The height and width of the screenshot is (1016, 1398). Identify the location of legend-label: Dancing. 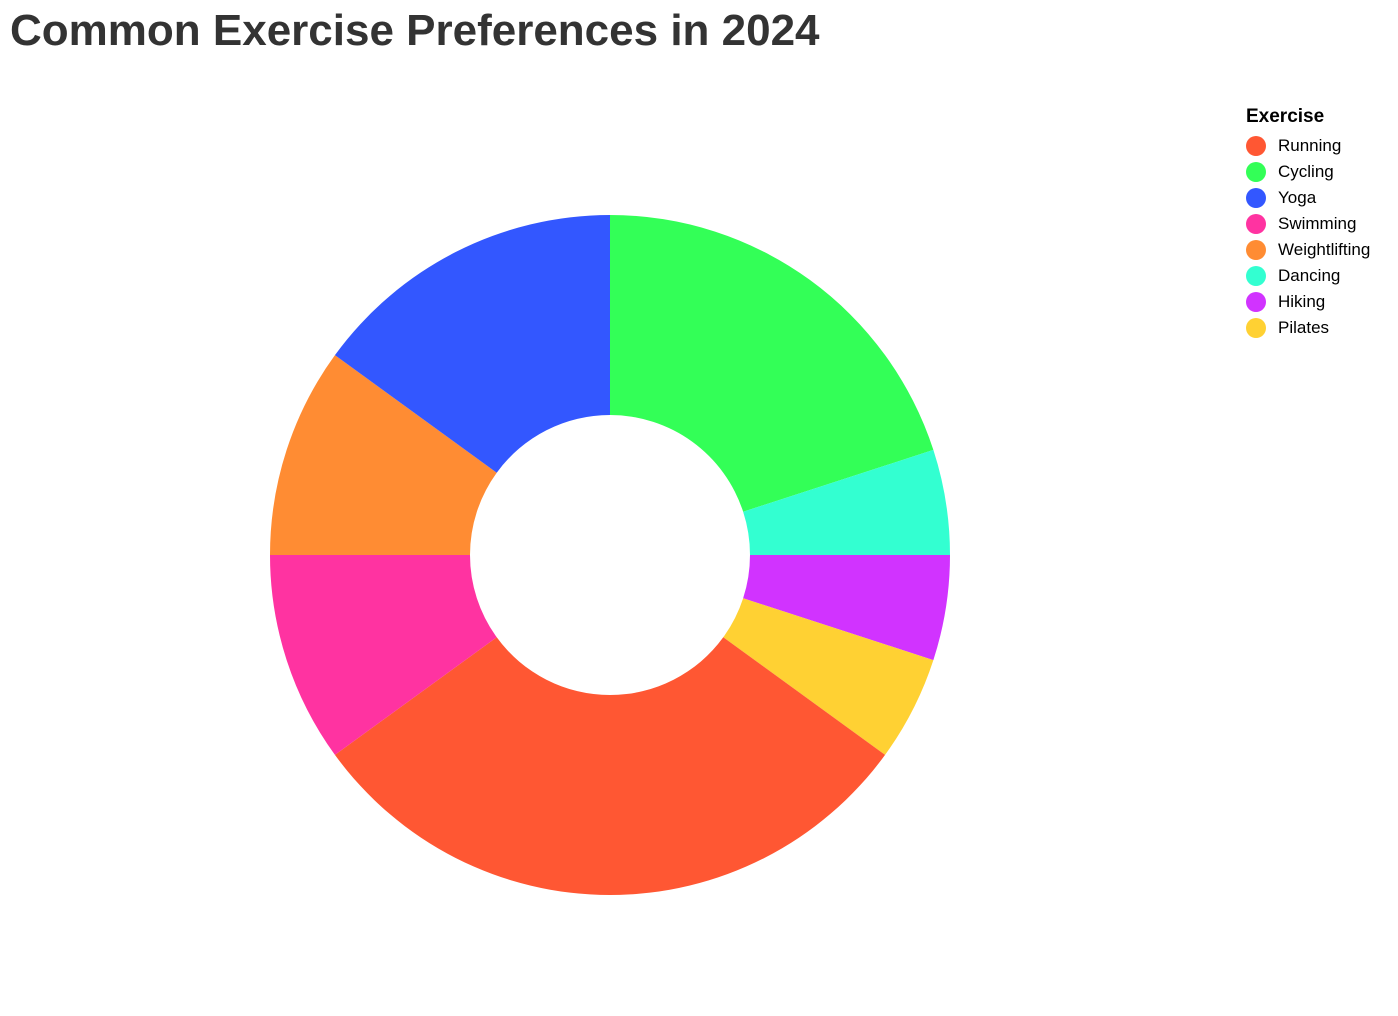
(1309, 275).